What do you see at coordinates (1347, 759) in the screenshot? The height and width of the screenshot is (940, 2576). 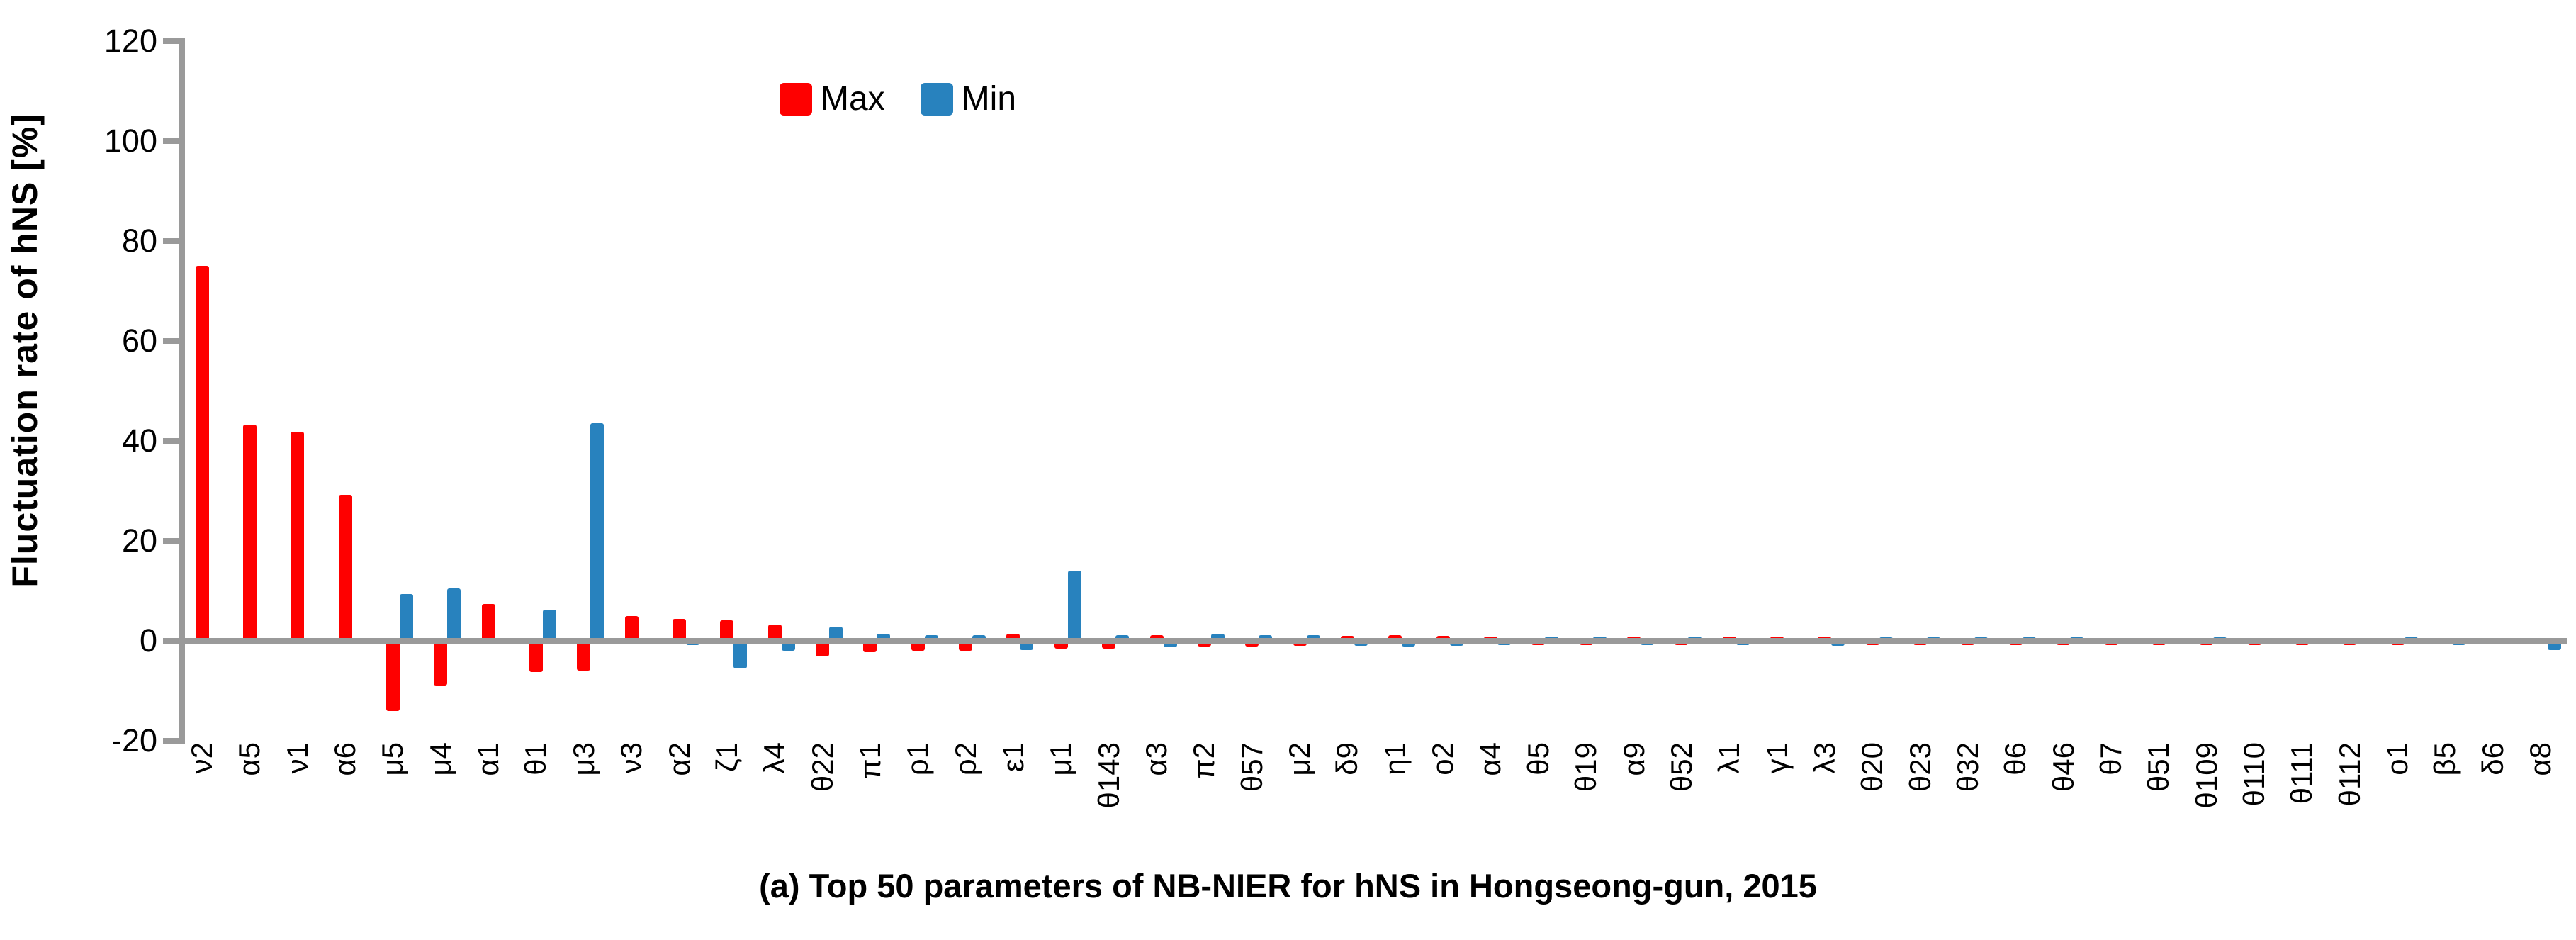 I see `x-label-δ9: δ9` at bounding box center [1347, 759].